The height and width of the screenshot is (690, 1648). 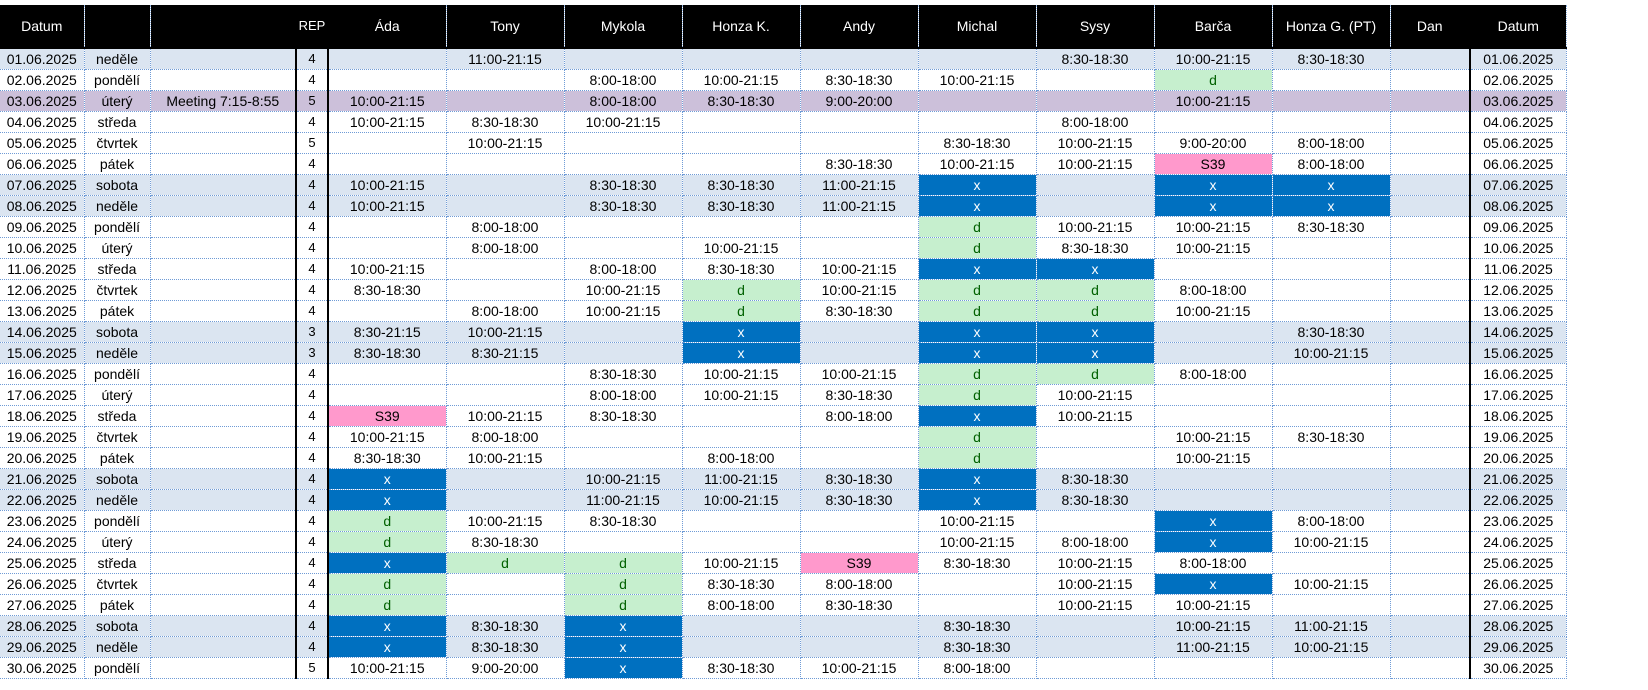 What do you see at coordinates (117, 27) in the screenshot?
I see `col-day-header` at bounding box center [117, 27].